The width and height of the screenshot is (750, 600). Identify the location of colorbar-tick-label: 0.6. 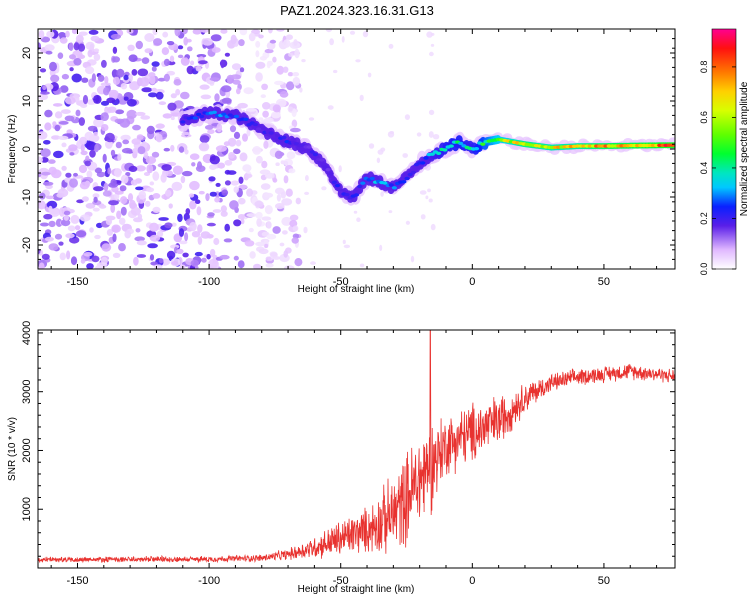
(704, 117).